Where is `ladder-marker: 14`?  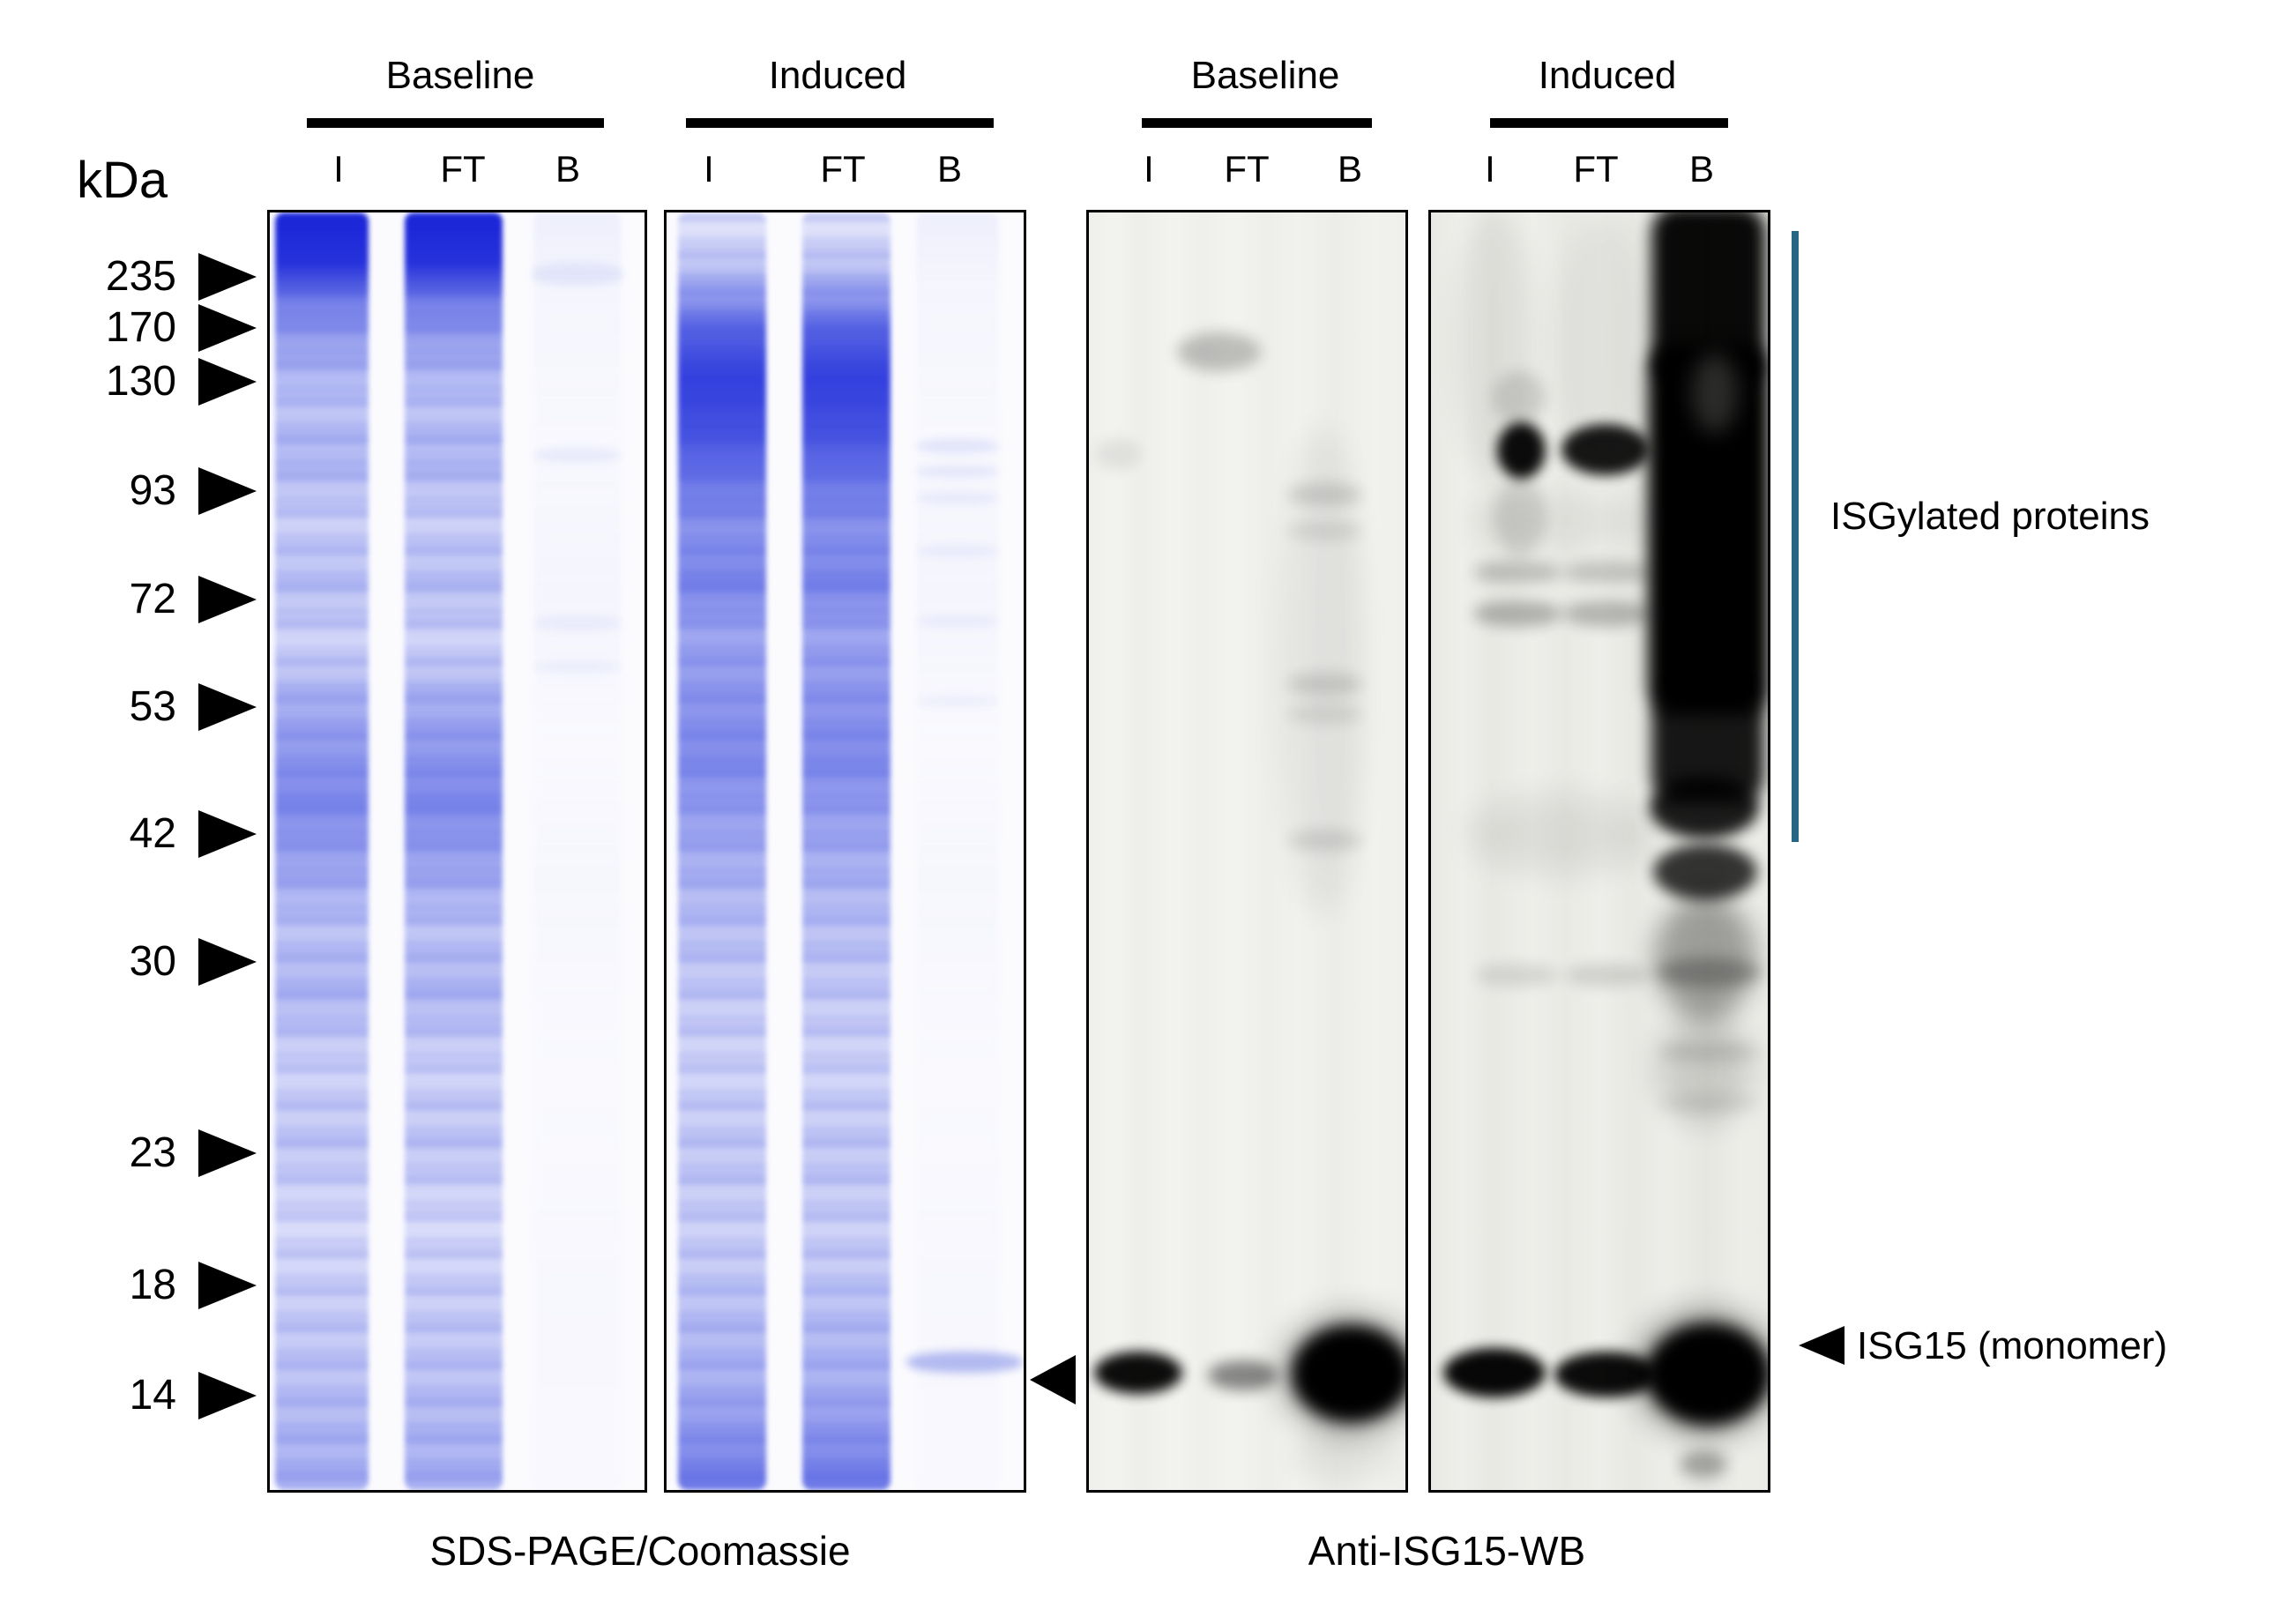
ladder-marker: 14 is located at coordinates (132, 1395).